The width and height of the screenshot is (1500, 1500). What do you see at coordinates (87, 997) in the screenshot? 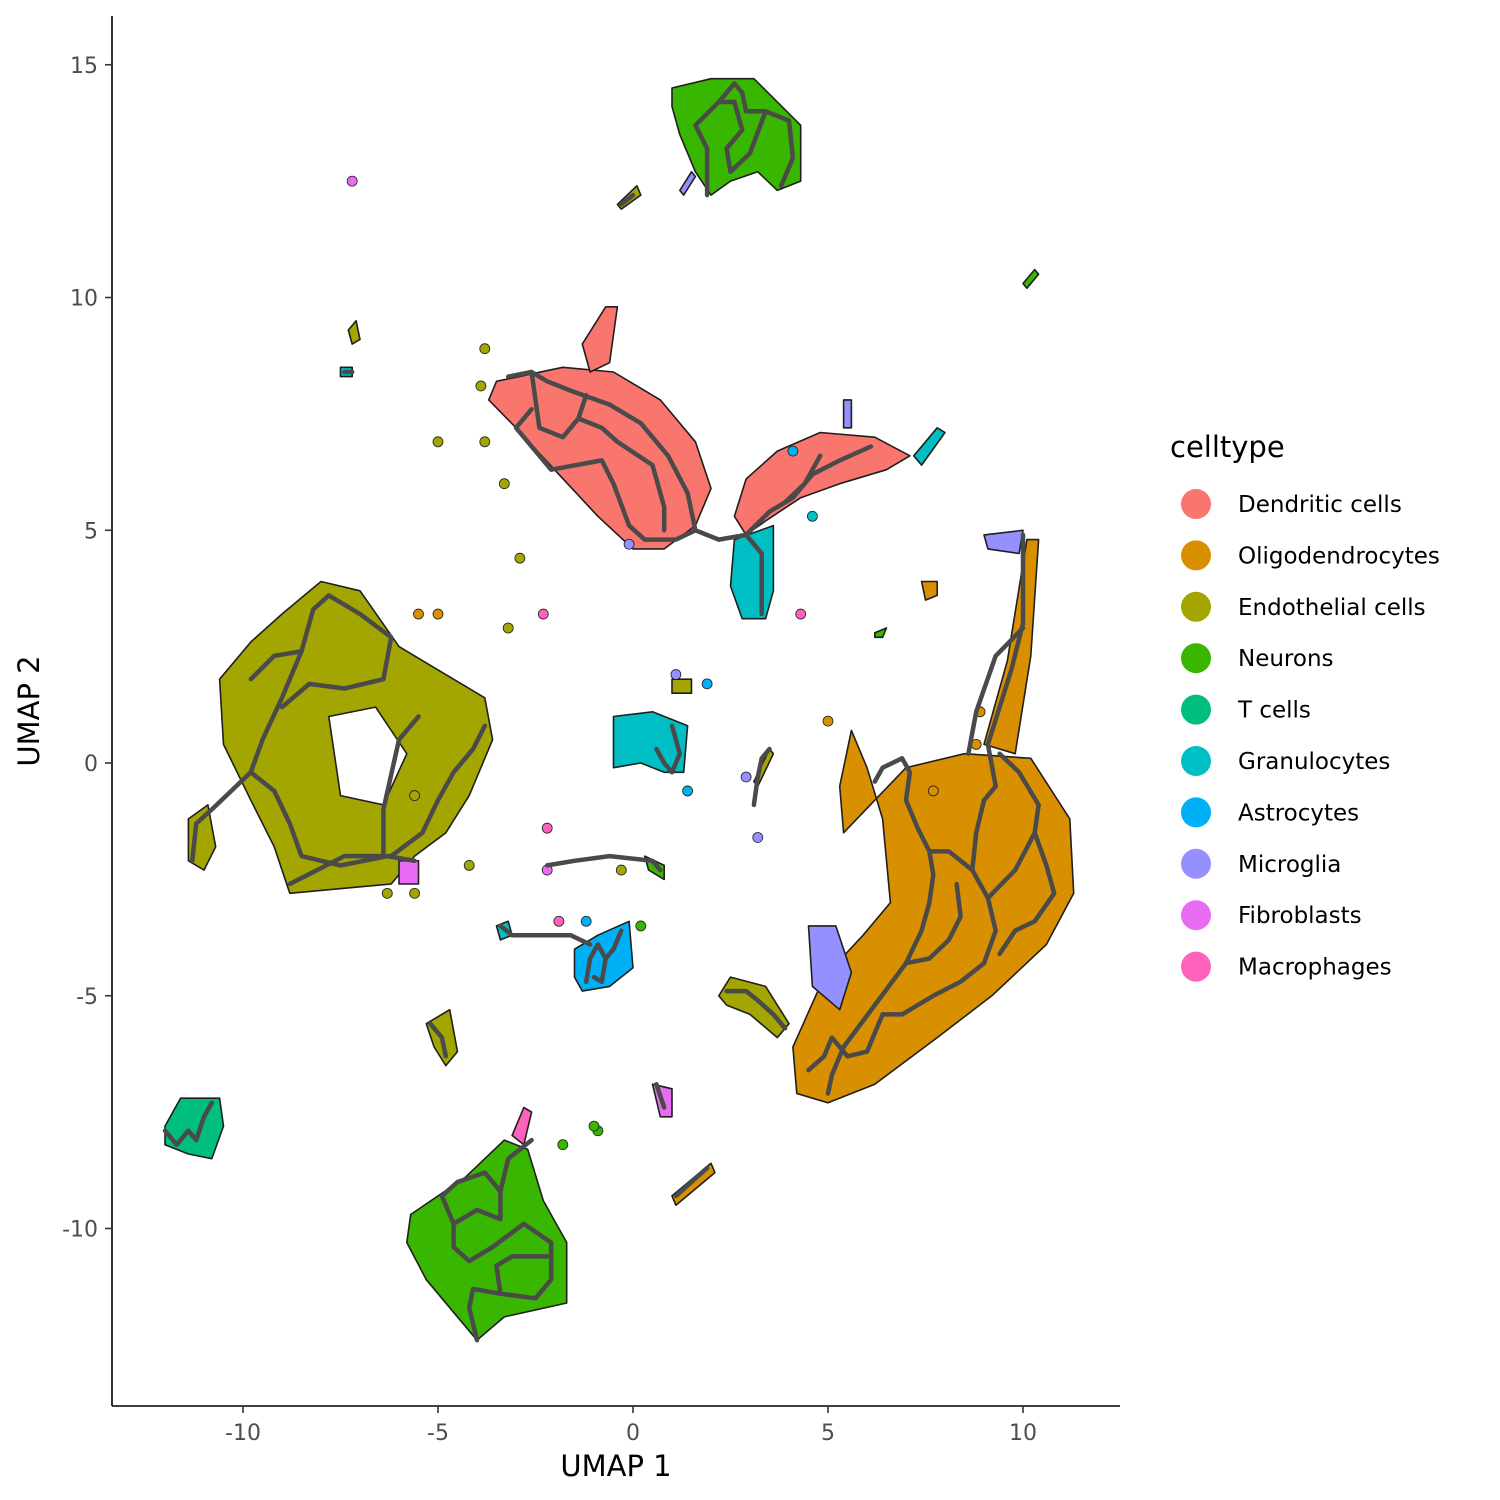
I see `y-tick-label-1: -5` at bounding box center [87, 997].